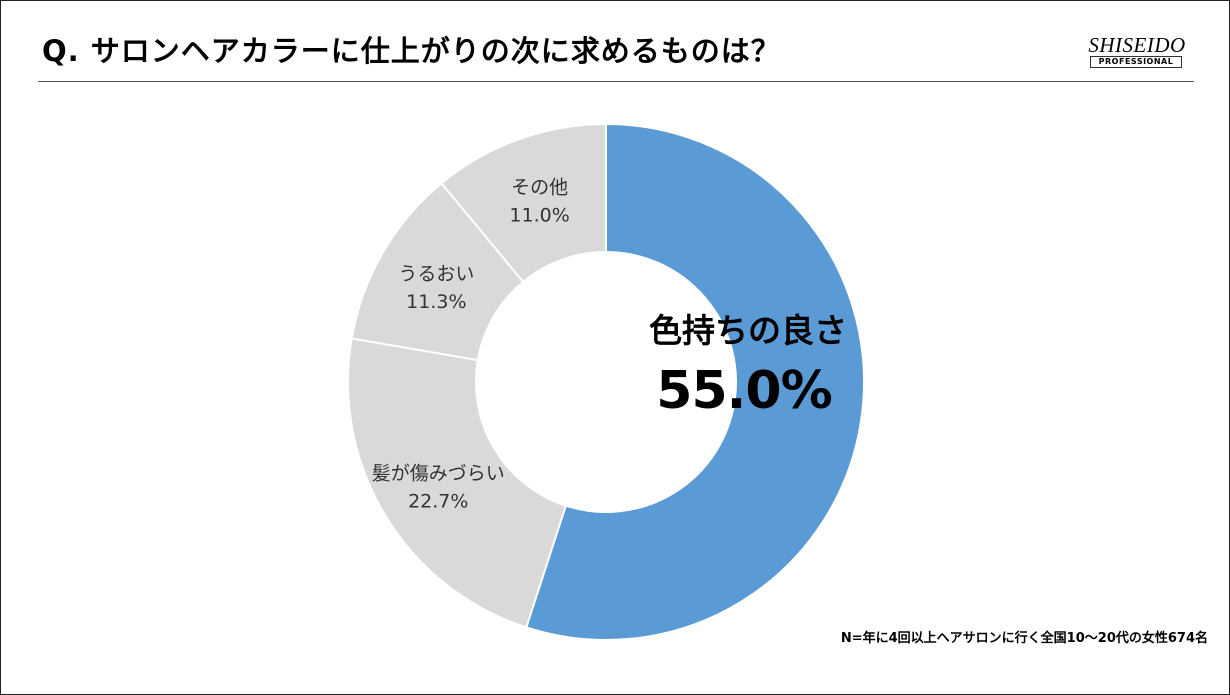 The image size is (1230, 695). Describe the element at coordinates (436, 274) in the screenshot. I see `slice-category-label-3: うるおい` at that location.